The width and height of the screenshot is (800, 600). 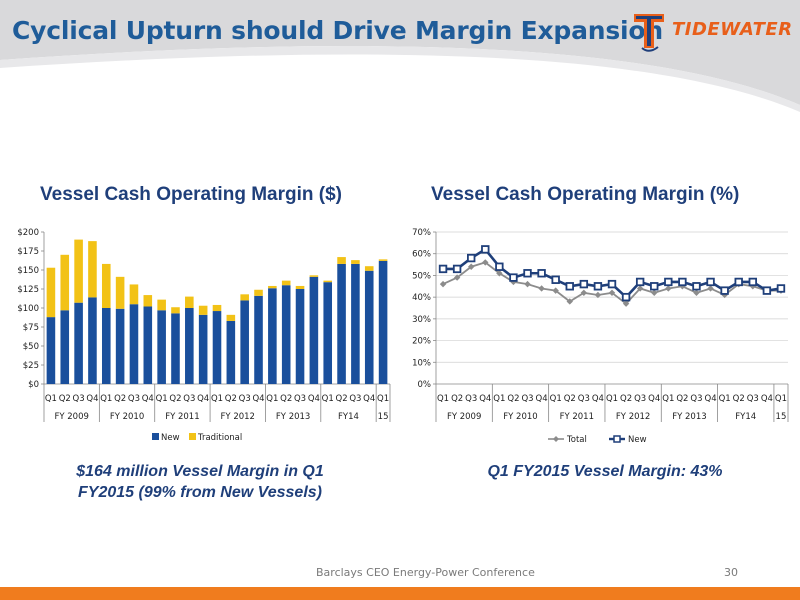 I want to click on page-number: 30, so click(x=731, y=572).